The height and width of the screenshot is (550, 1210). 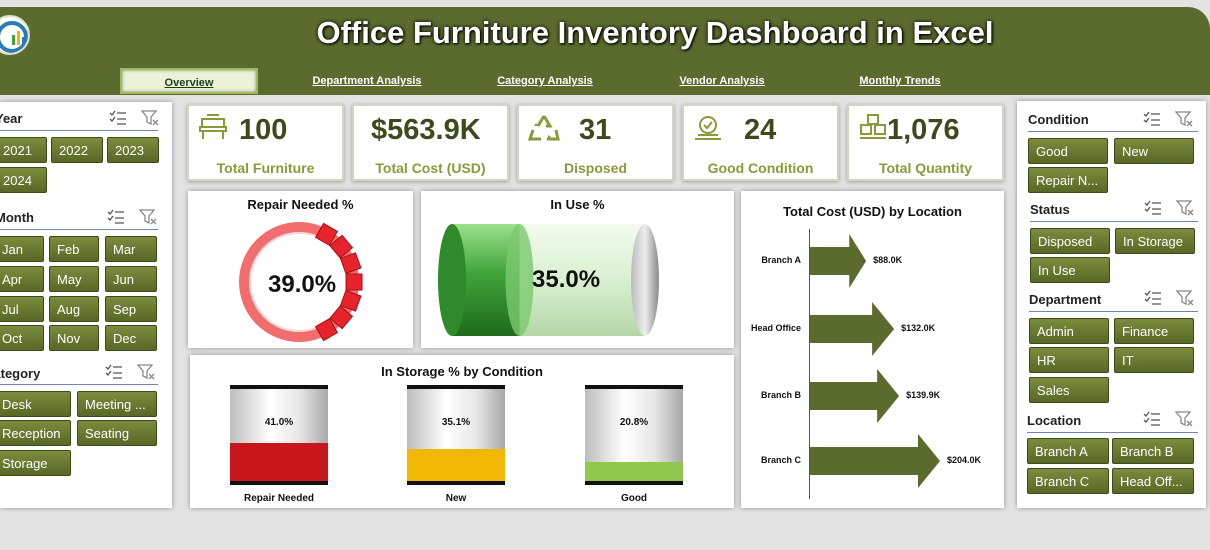 What do you see at coordinates (900, 81) in the screenshot?
I see `tab-monthly-trends: Monthly Trends` at bounding box center [900, 81].